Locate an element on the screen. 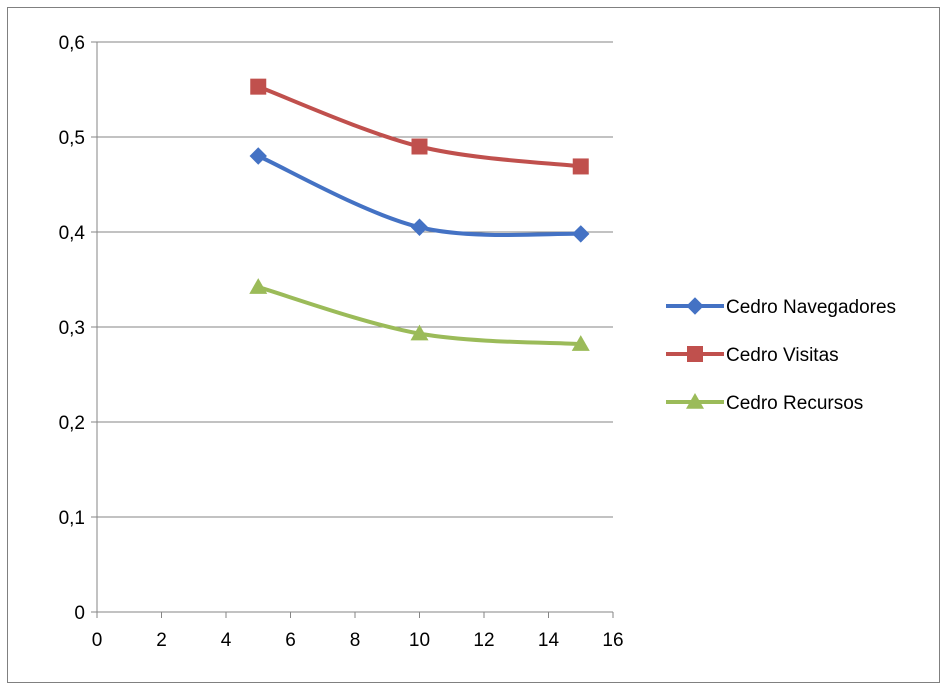 Image resolution: width=949 pixels, height=691 pixels. legend-item: Cedro Navegadores is located at coordinates (781, 307).